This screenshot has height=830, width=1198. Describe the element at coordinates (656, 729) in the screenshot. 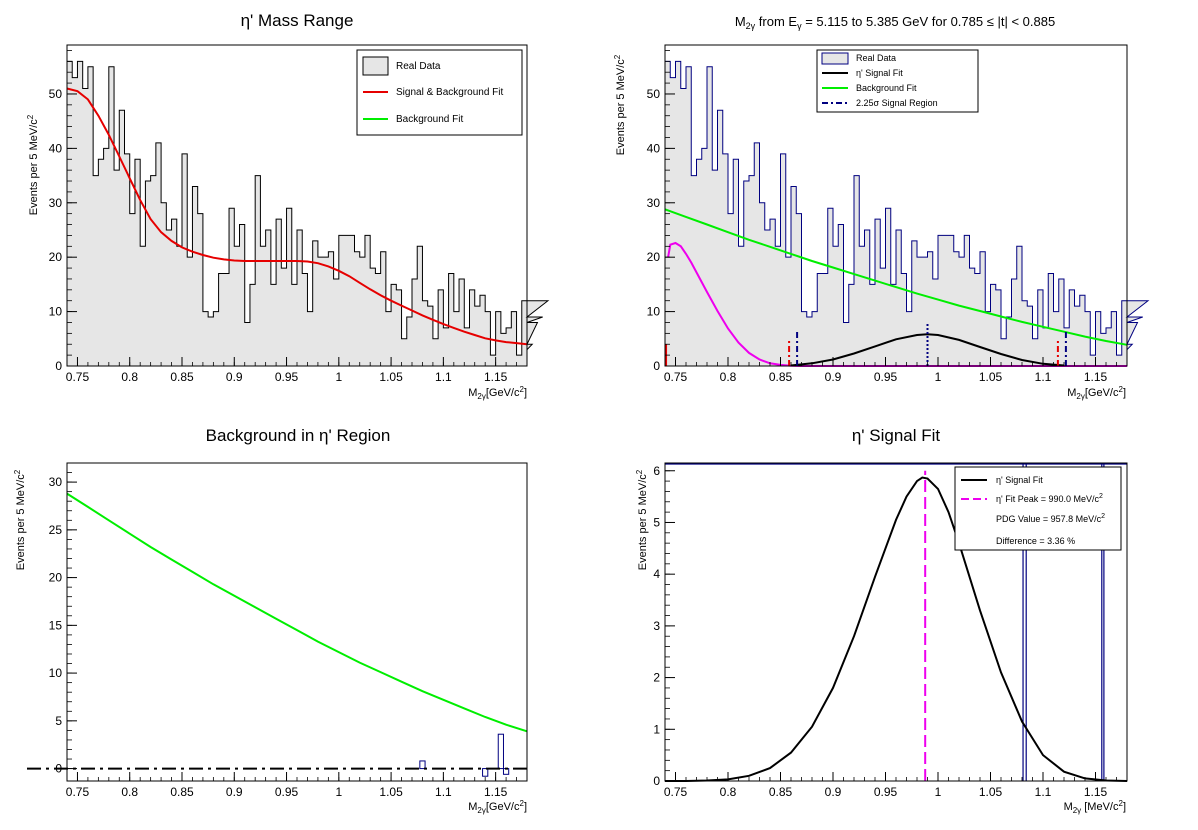

I see `y-tick-label: 1` at that location.